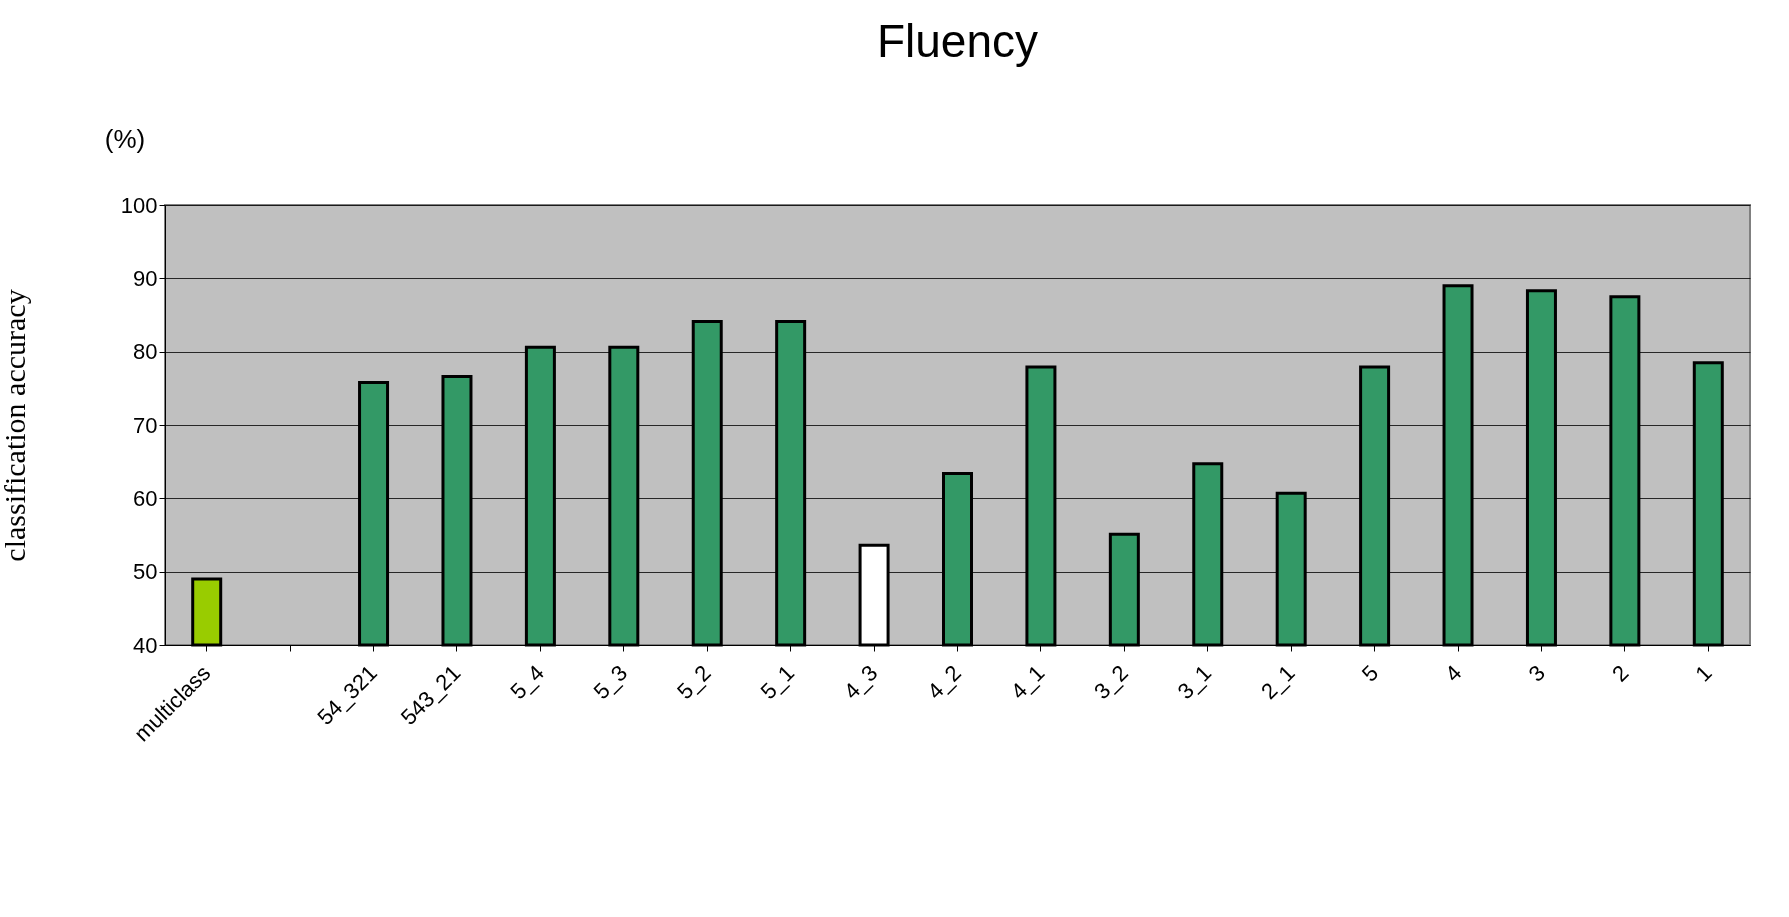 The image size is (1789, 917). I want to click on y-tick-label: 70, so click(145, 425).